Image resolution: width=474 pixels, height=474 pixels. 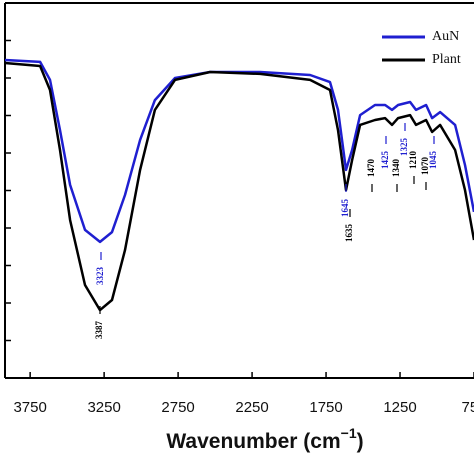 I want to click on x-tick-label: 1750, so click(x=325, y=407).